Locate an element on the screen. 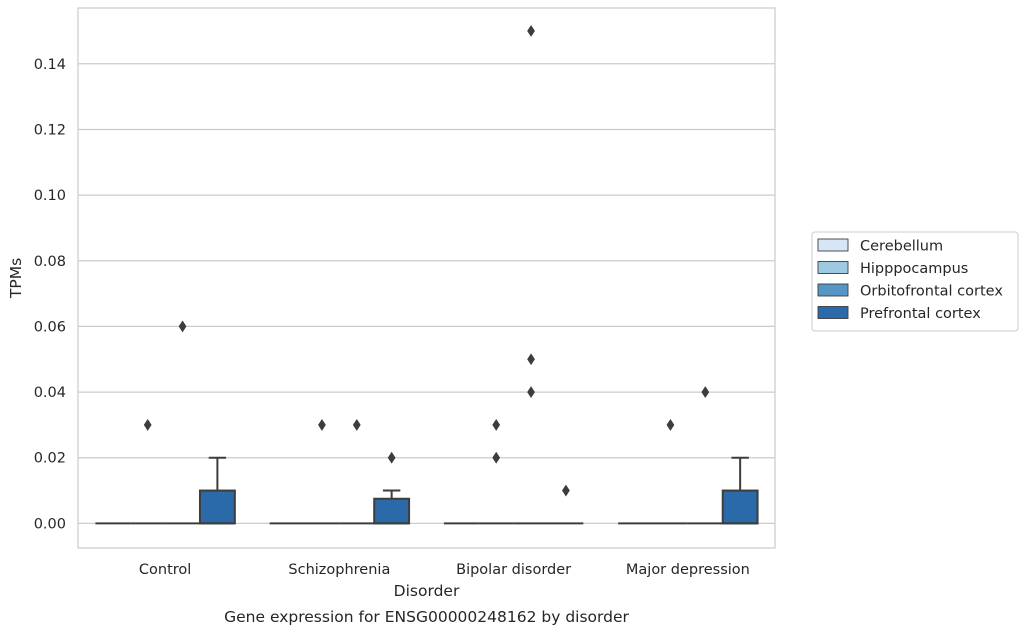 Image resolution: width=1028 pixels, height=634 pixels. boxes is located at coordinates (427, 490).